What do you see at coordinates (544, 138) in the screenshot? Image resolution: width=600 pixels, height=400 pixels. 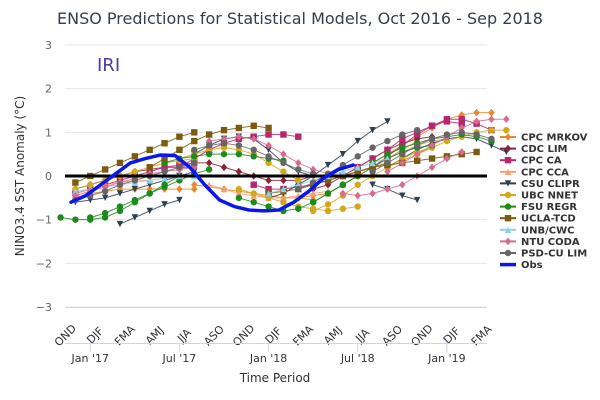 I see `legend-item-cpc-mrkov: CPC MRKOV` at bounding box center [544, 138].